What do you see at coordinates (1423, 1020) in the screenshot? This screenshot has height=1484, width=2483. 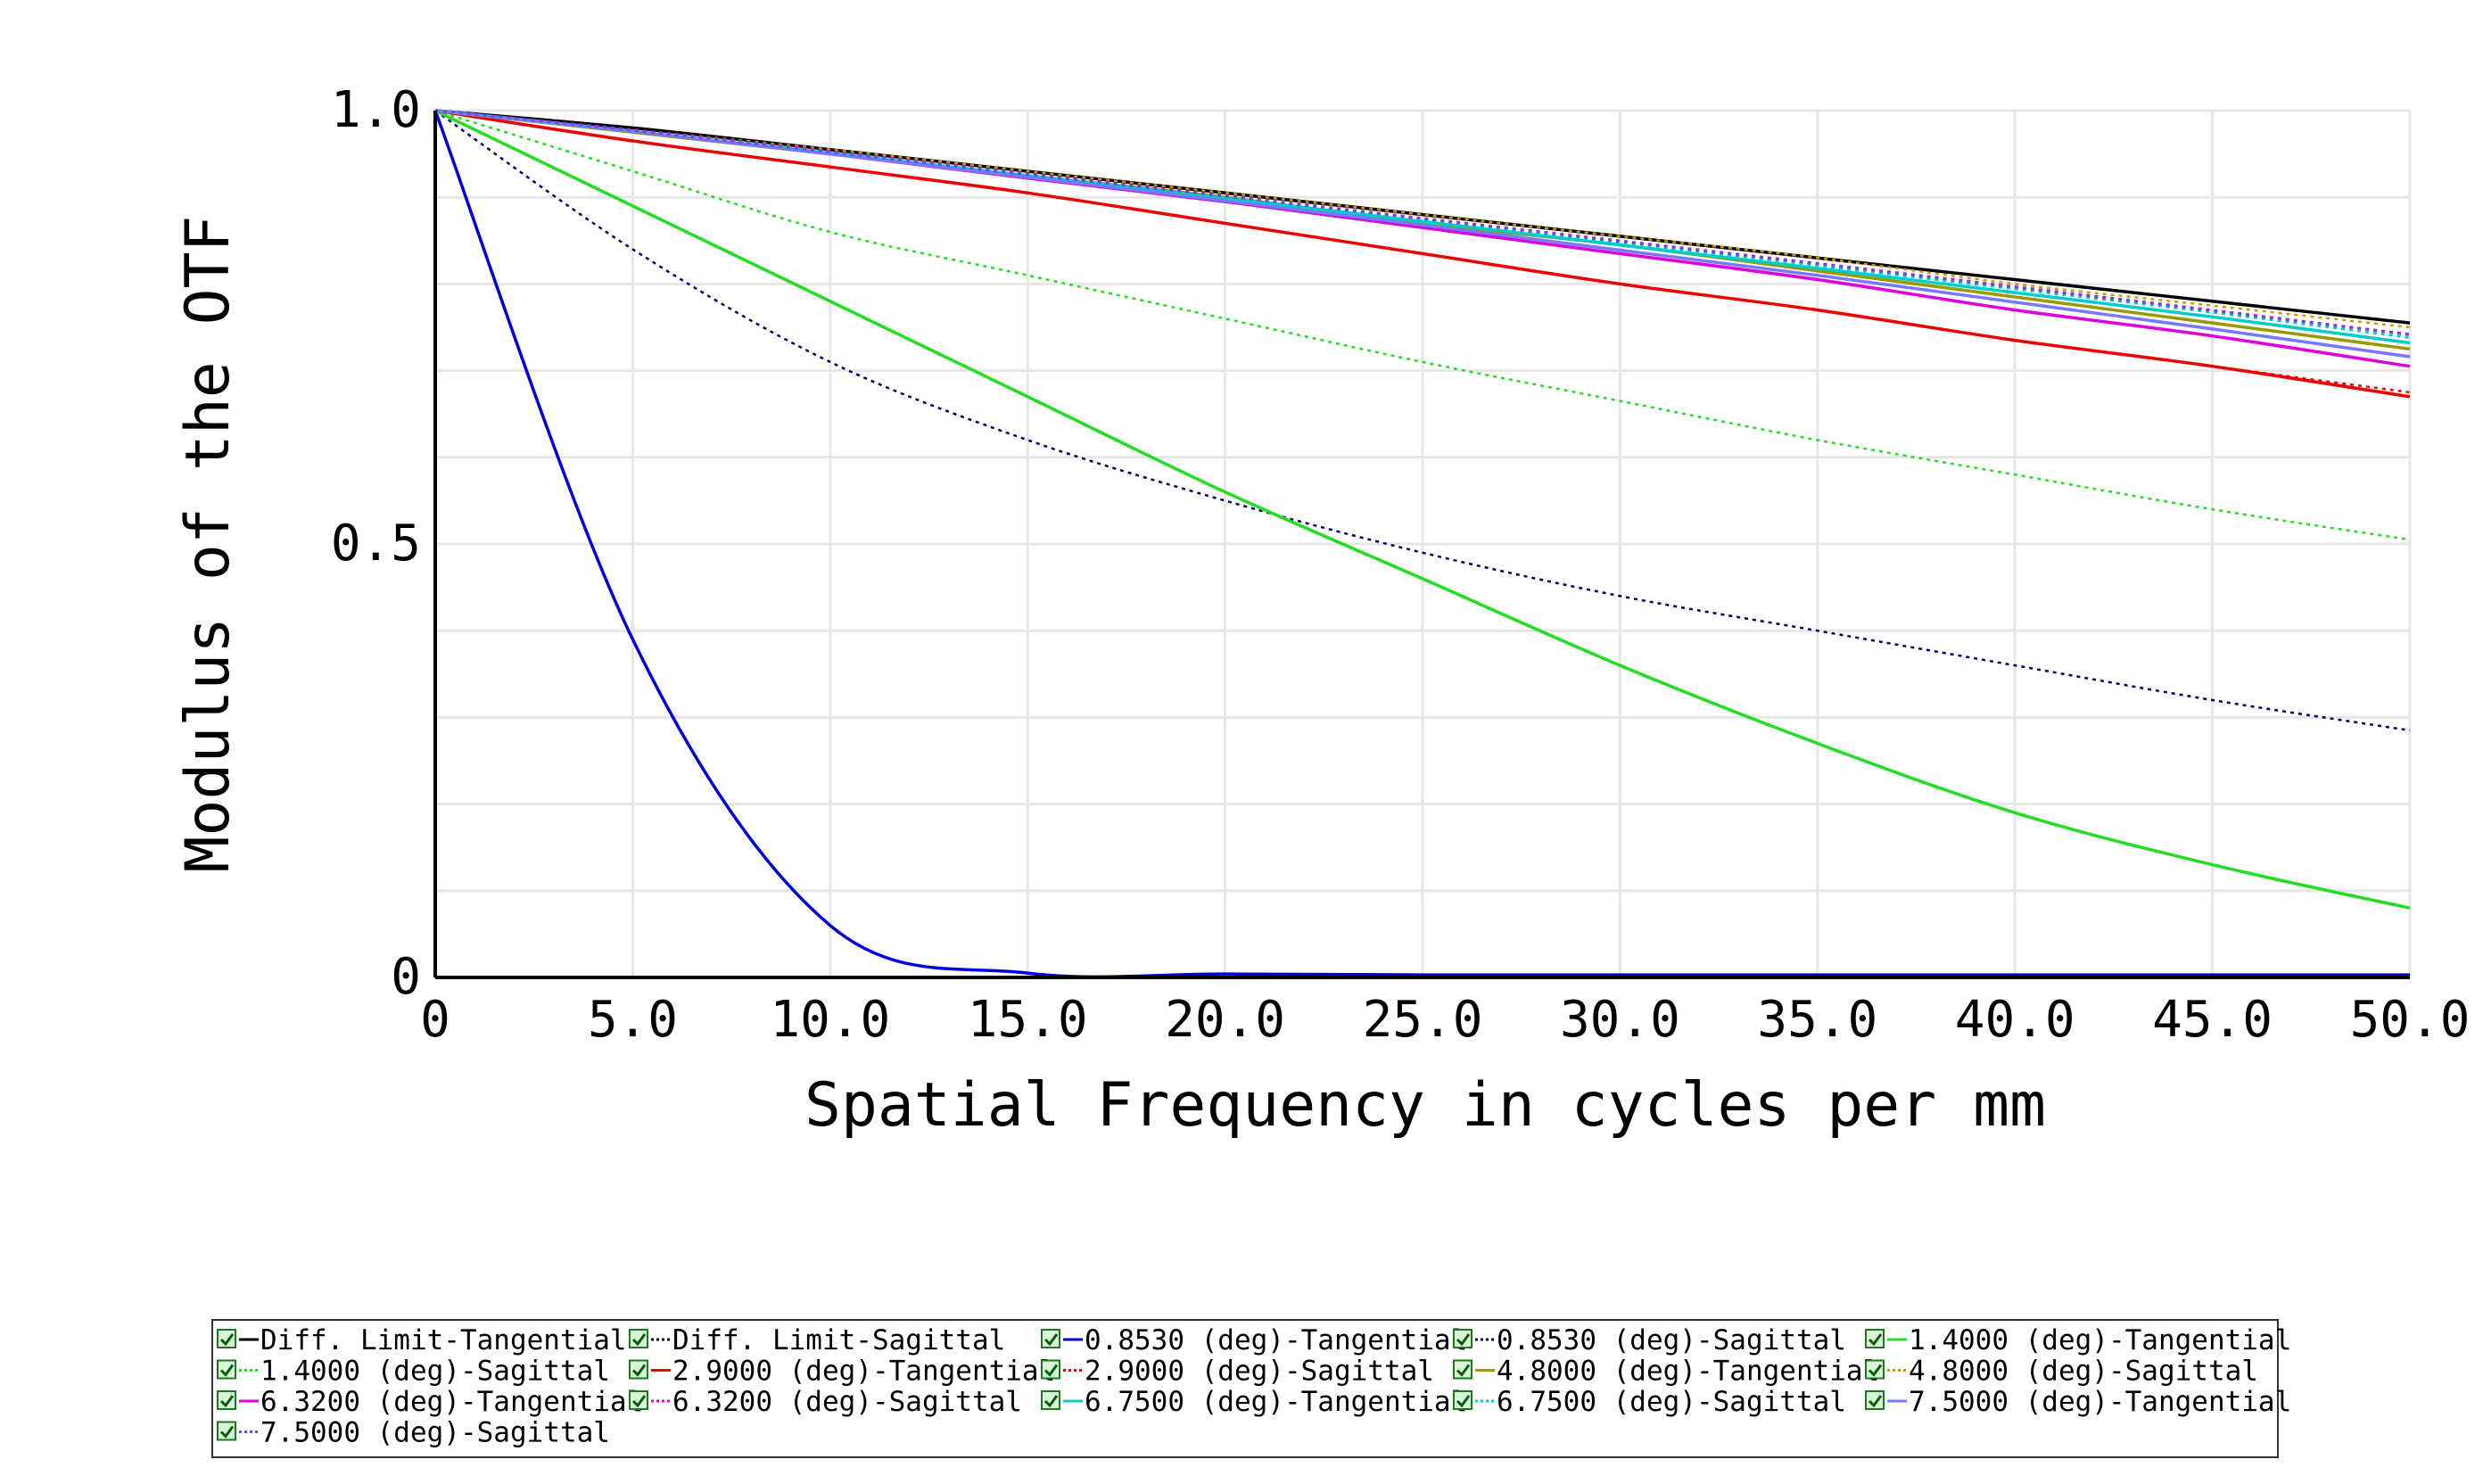 I see `x-tick-label: 25.0` at bounding box center [1423, 1020].